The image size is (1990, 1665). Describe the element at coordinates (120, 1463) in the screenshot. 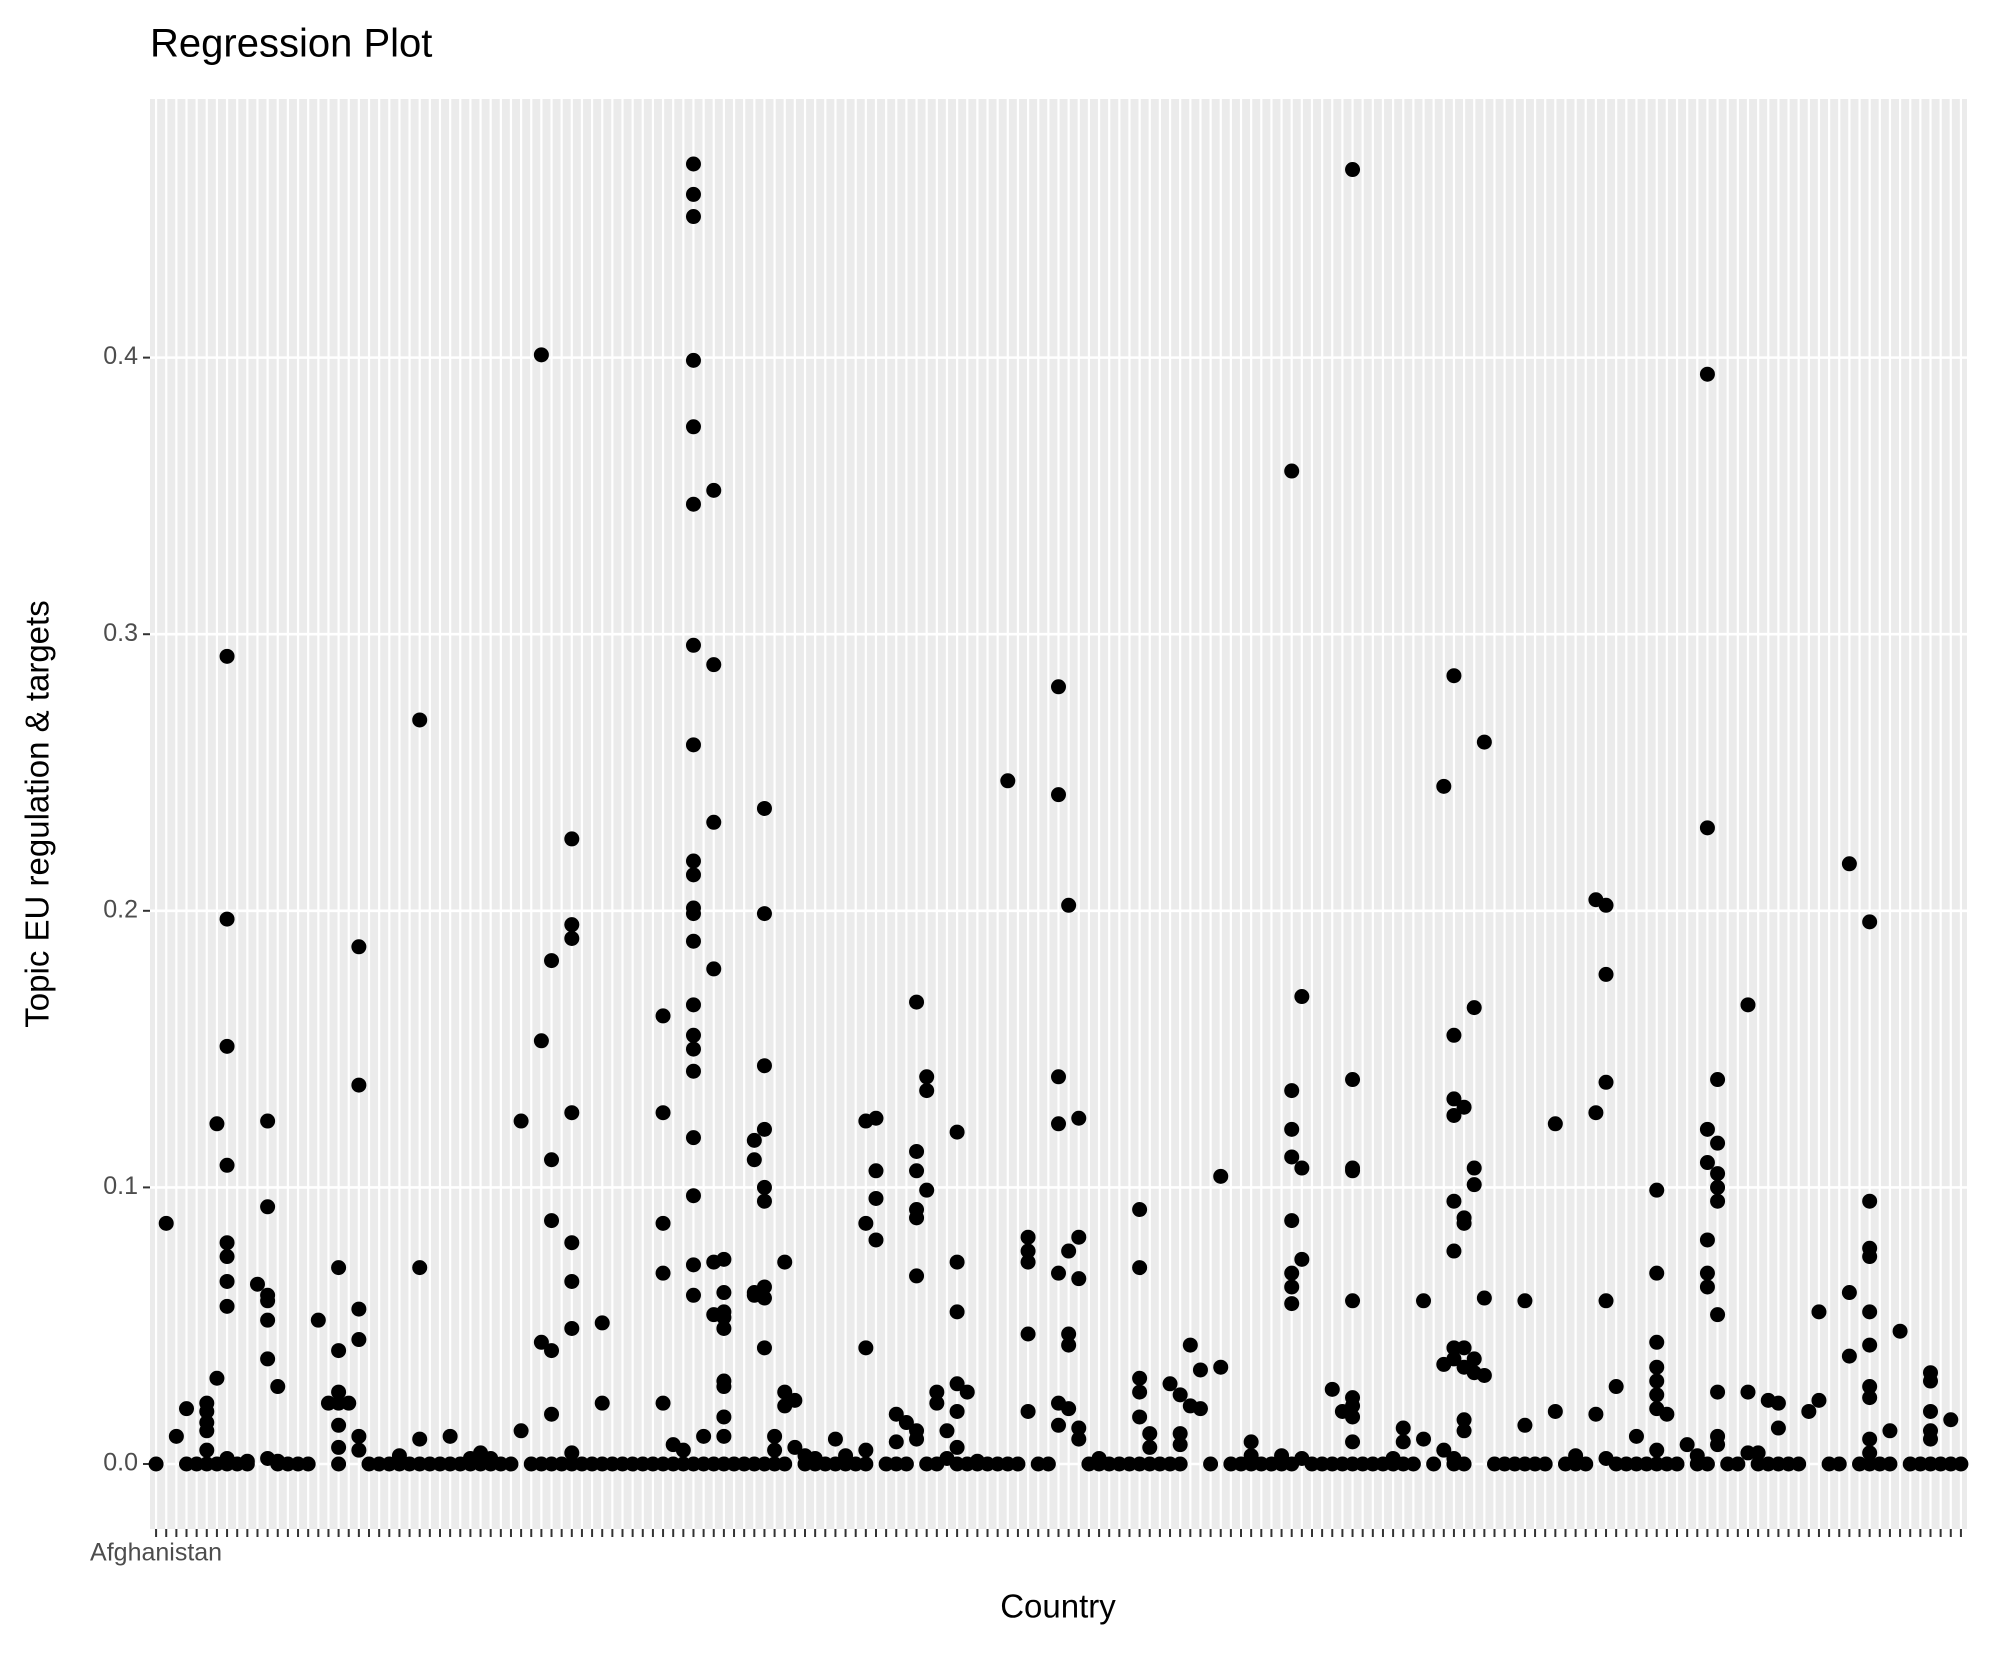

I see `y-tick-label: 0.0` at that location.